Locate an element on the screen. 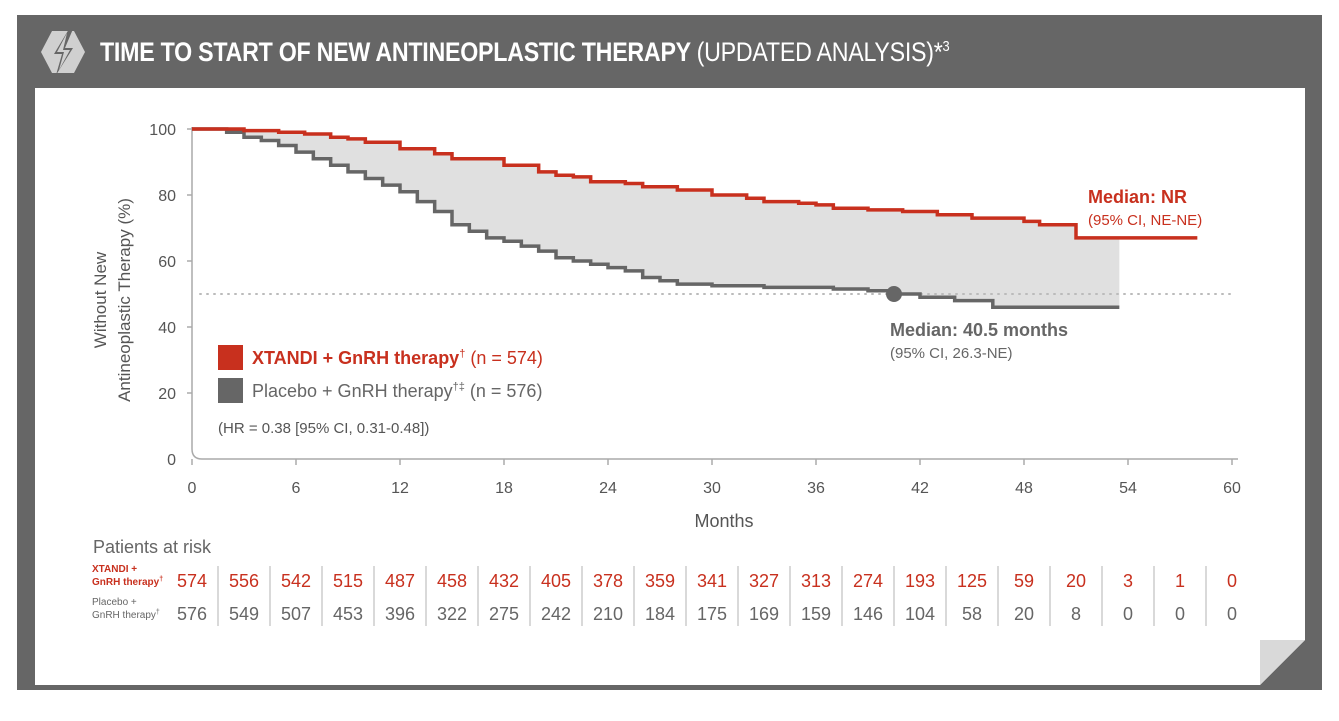 This screenshot has height=721, width=1339. placebo-median-label: Median: 40.5 months is located at coordinates (979, 330).